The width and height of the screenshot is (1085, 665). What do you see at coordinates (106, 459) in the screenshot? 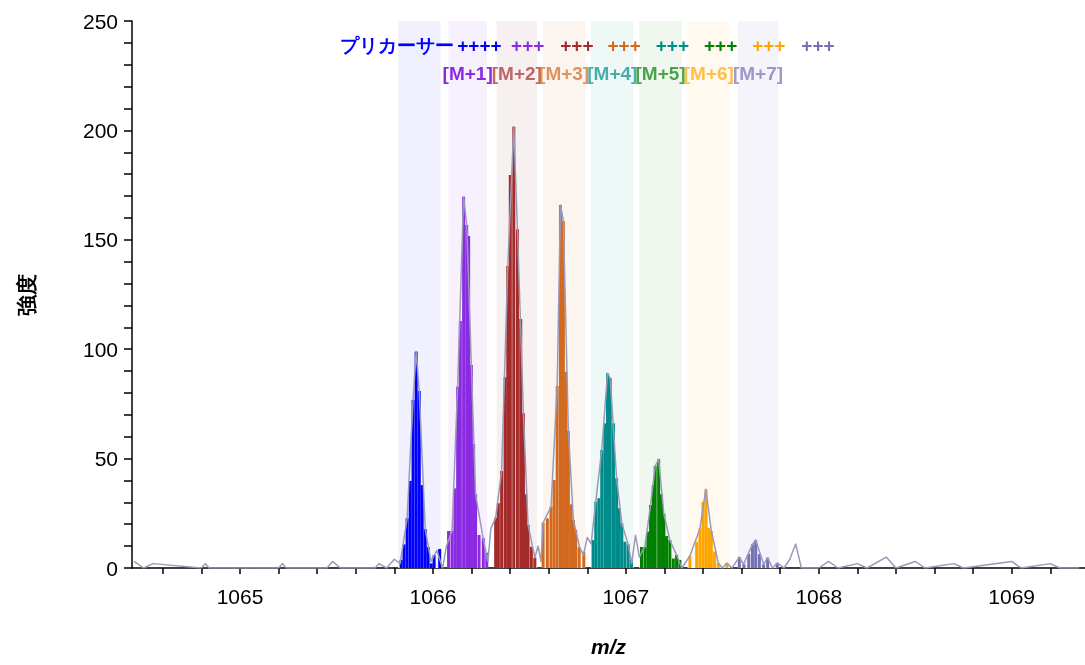
I see `y-tick-label: 50` at bounding box center [106, 459].